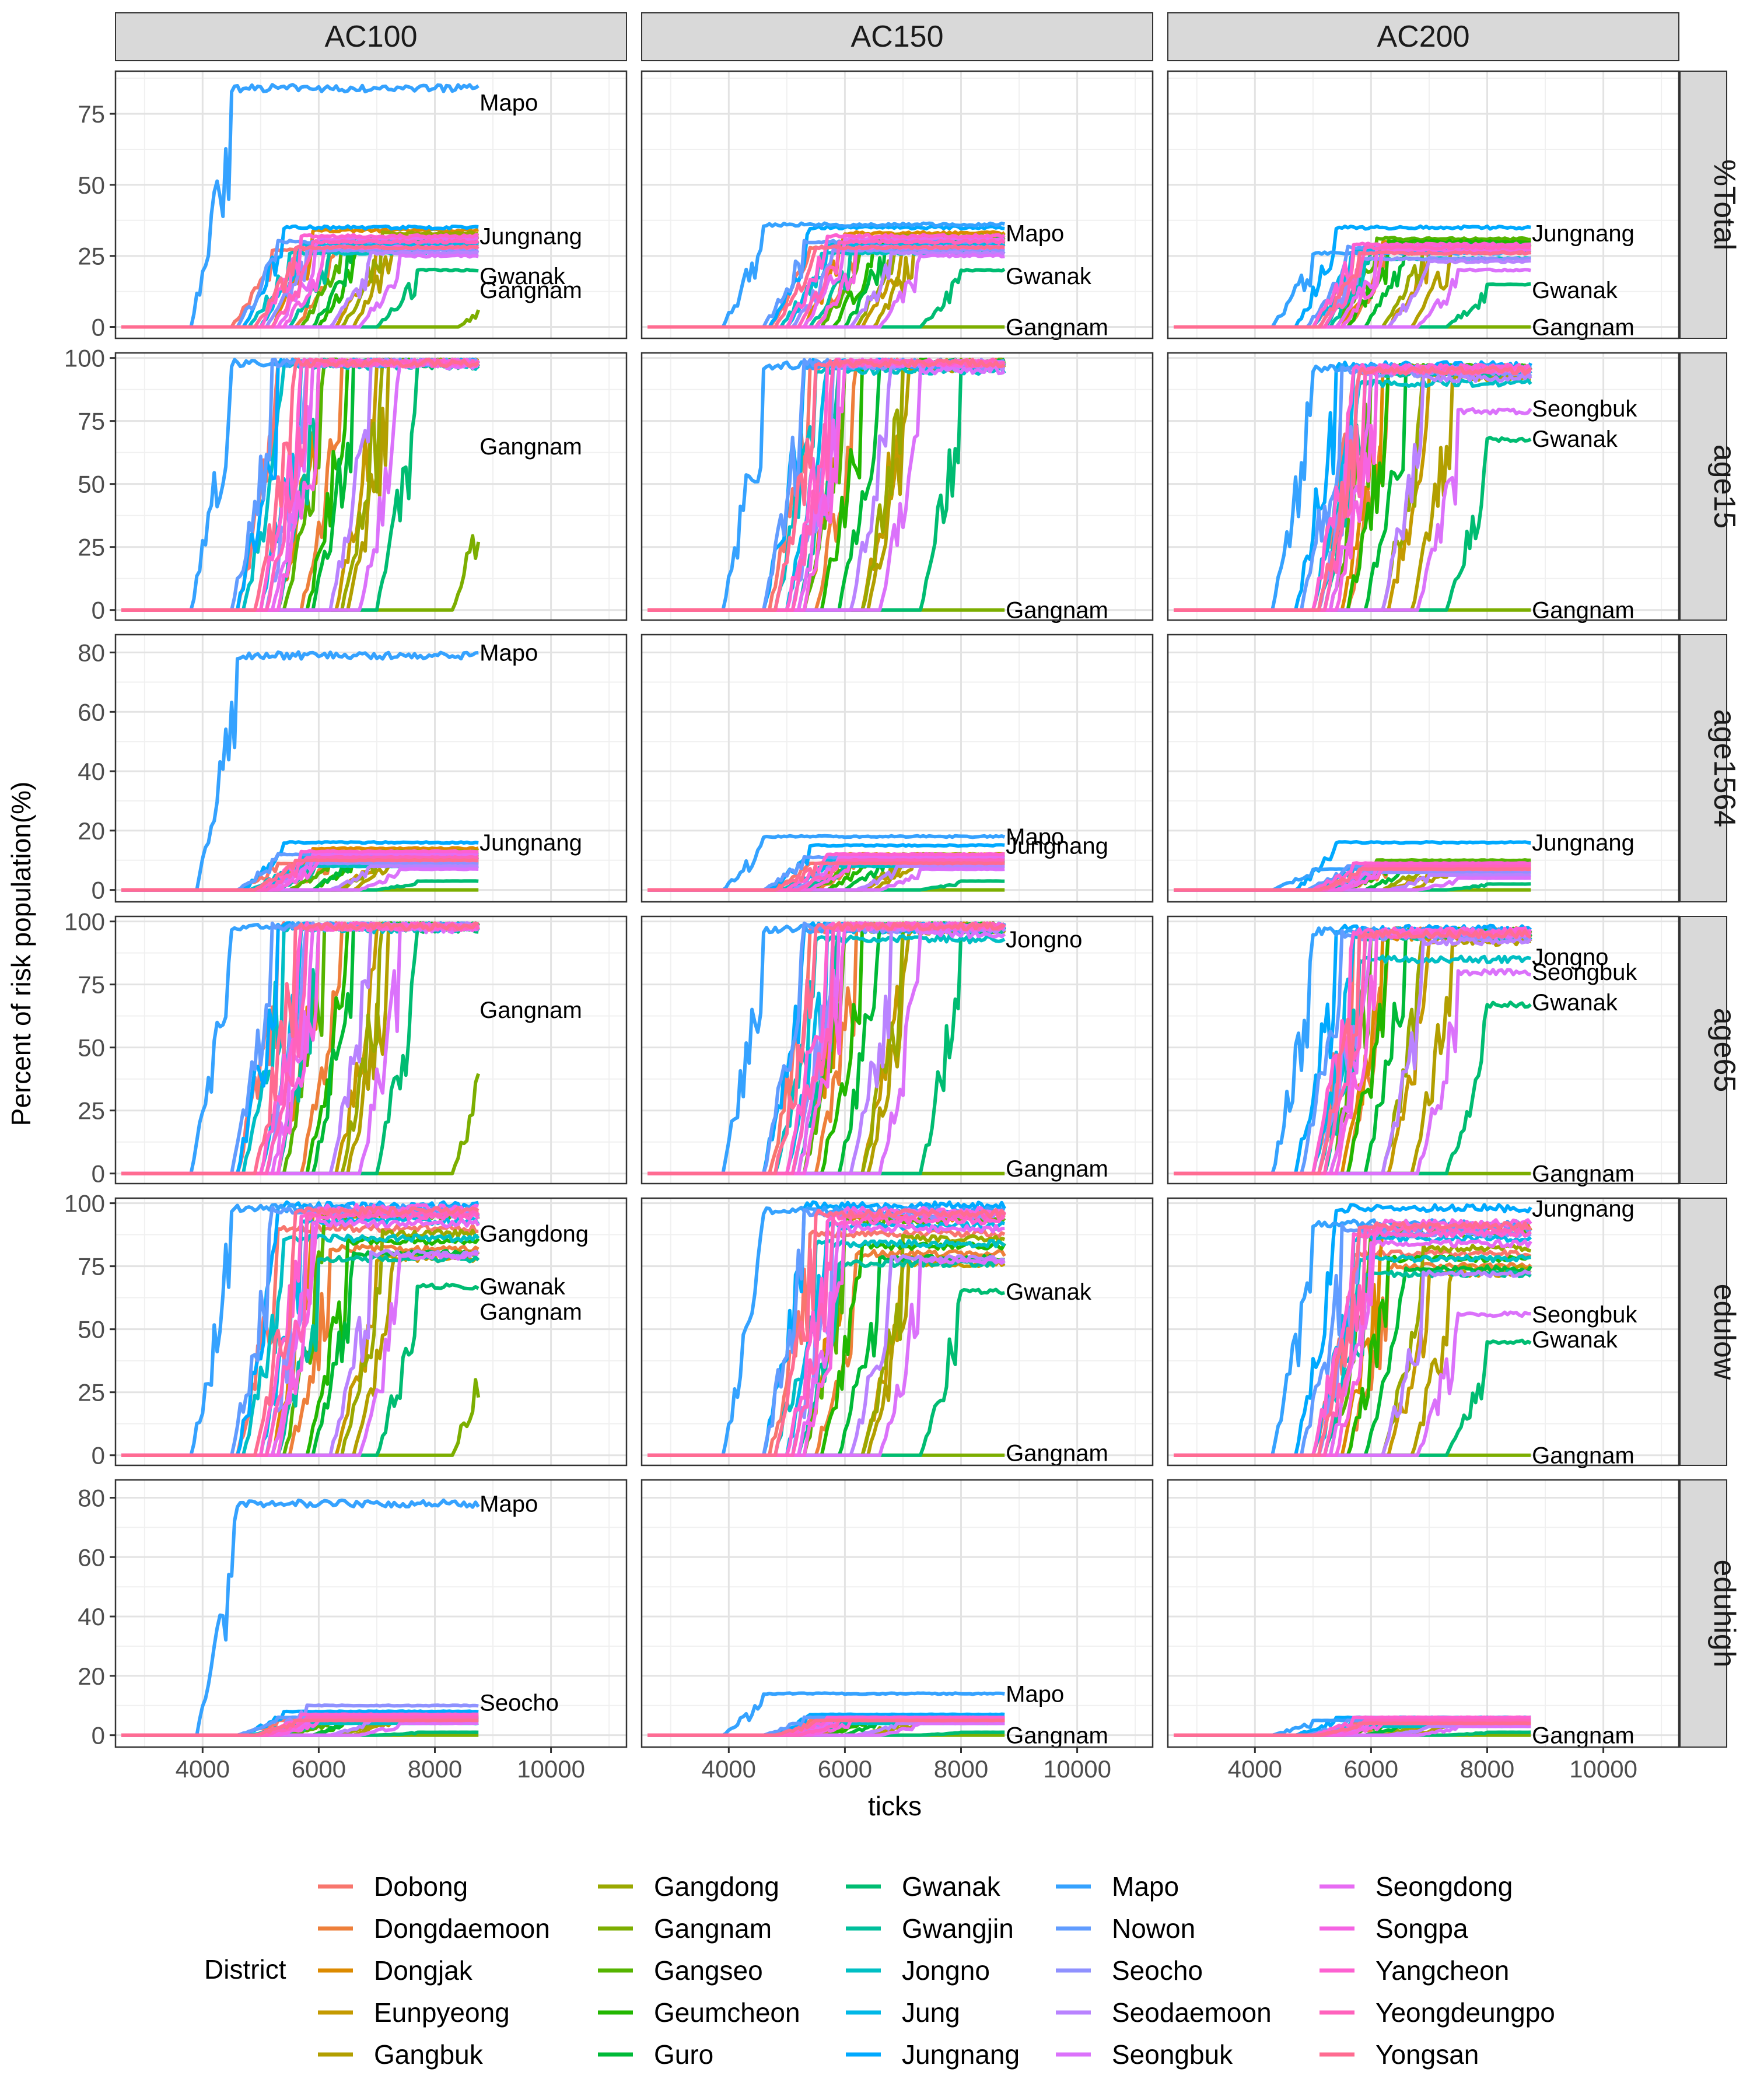 This screenshot has width=1750, height=2100. What do you see at coordinates (895, 1806) in the screenshot?
I see `x-axis-title: ticks` at bounding box center [895, 1806].